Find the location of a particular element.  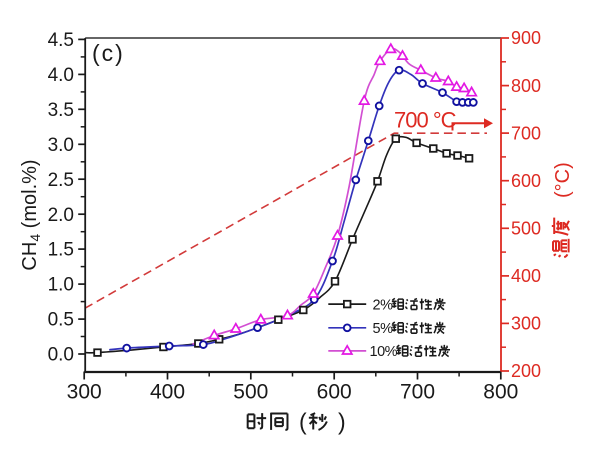

svg-text: (°C) is located at coordinates (563, 180).